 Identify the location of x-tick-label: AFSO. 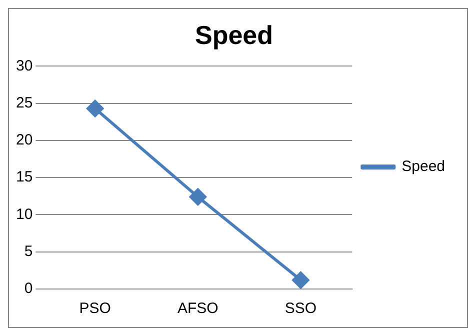
(197, 309).